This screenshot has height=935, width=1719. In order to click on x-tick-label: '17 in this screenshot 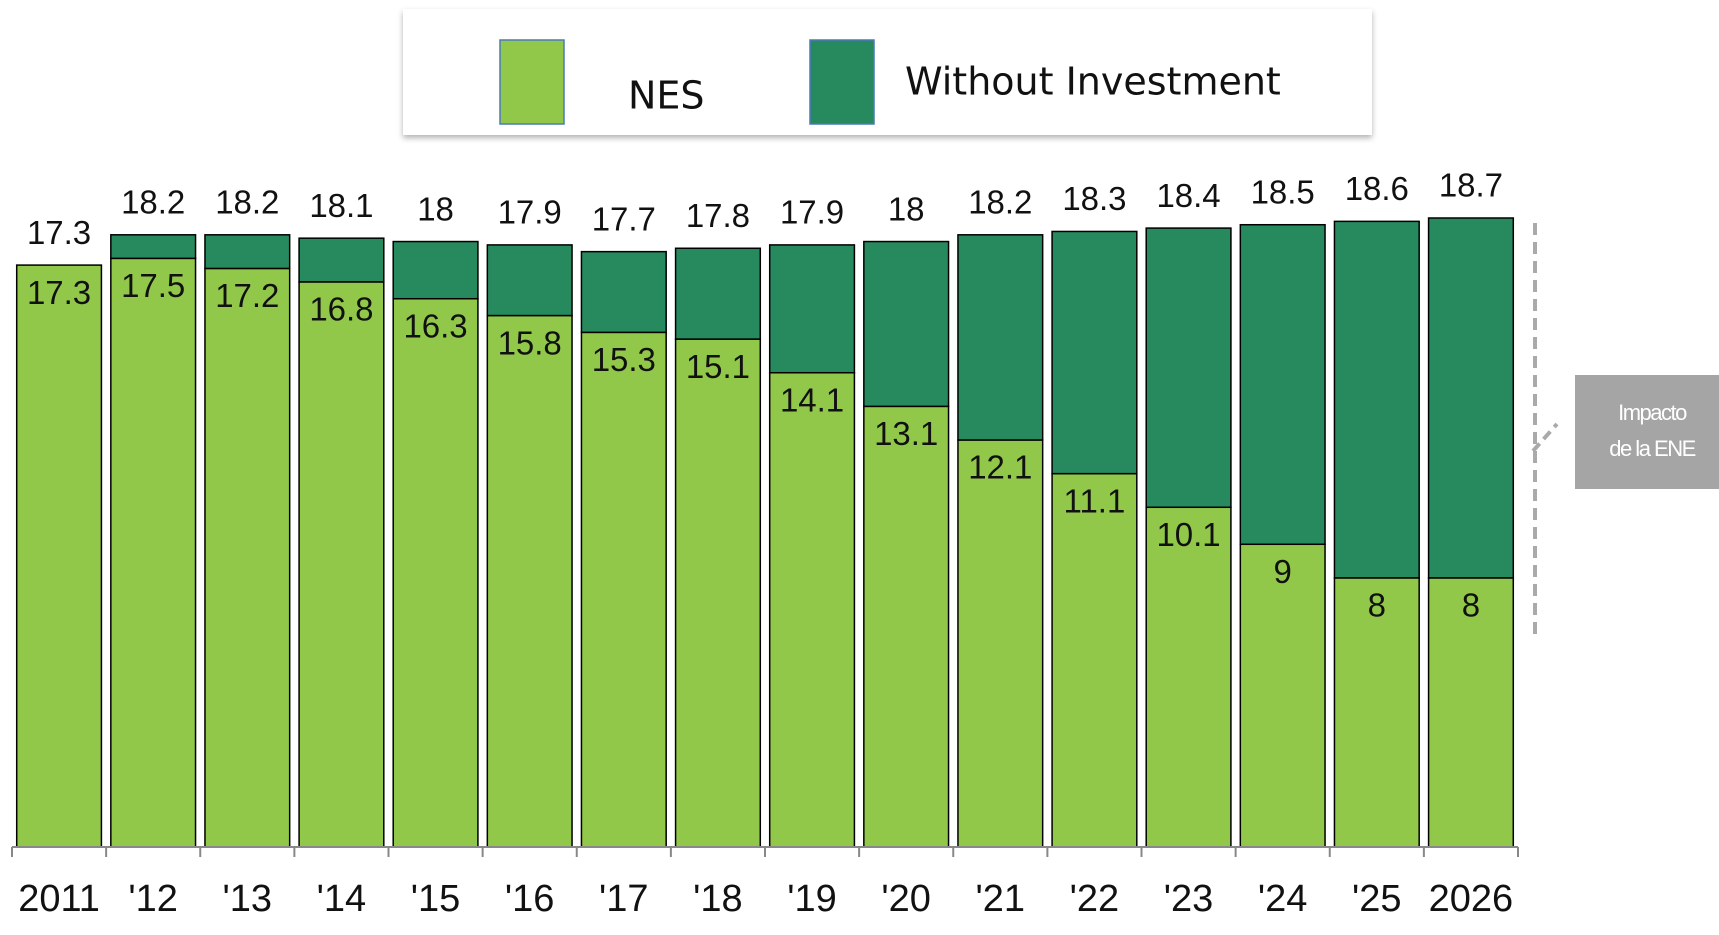, I will do `click(624, 899)`.